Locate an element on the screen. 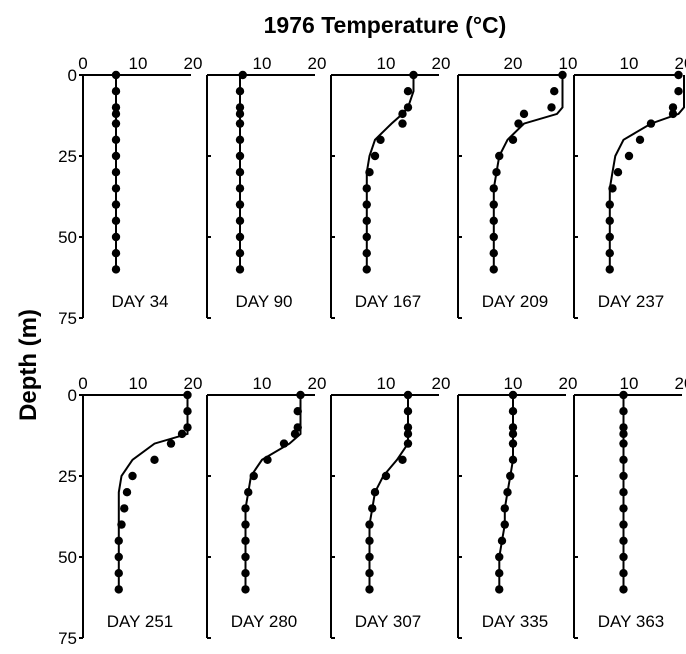  panel-day-280: 10 20 DAY 280 is located at coordinates (266, 506).